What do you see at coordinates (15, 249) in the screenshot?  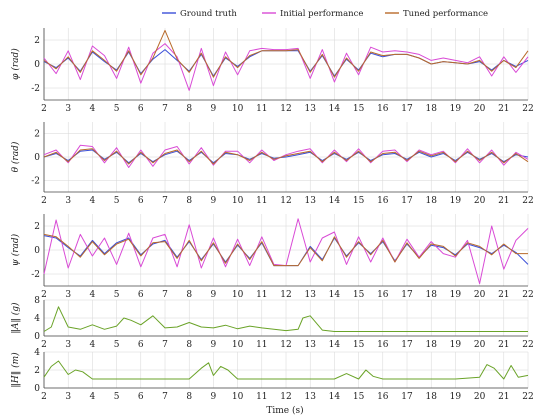 I see `y-axis-label: ψ (rad)` at bounding box center [15, 249].